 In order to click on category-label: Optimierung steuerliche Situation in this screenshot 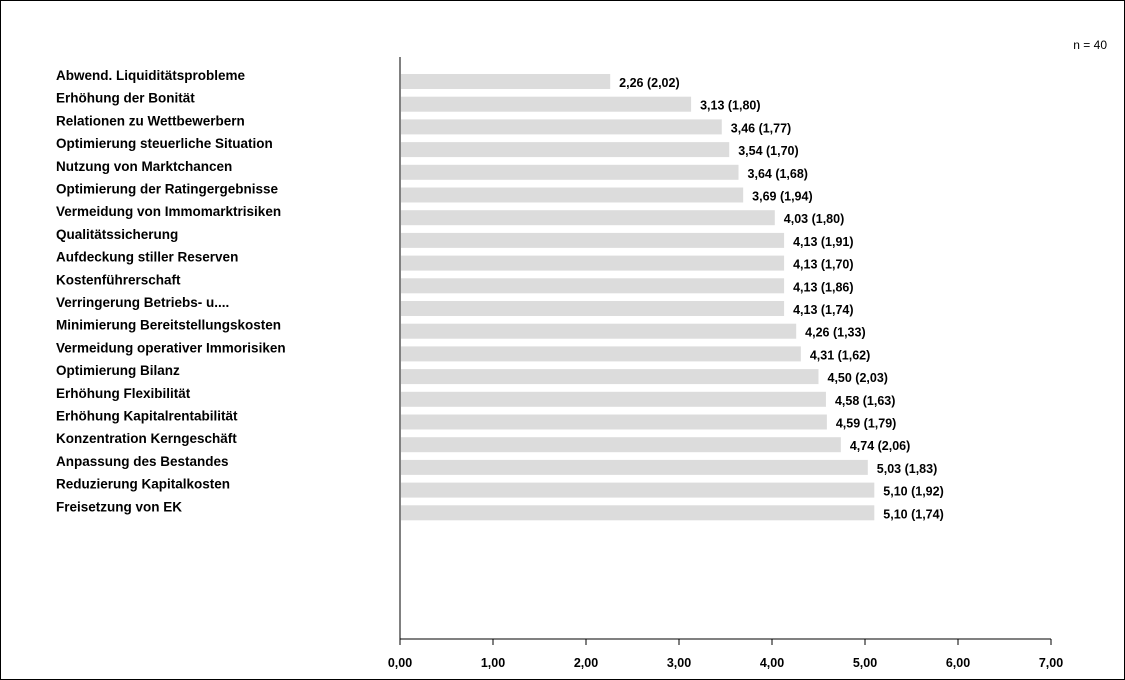, I will do `click(164, 143)`.